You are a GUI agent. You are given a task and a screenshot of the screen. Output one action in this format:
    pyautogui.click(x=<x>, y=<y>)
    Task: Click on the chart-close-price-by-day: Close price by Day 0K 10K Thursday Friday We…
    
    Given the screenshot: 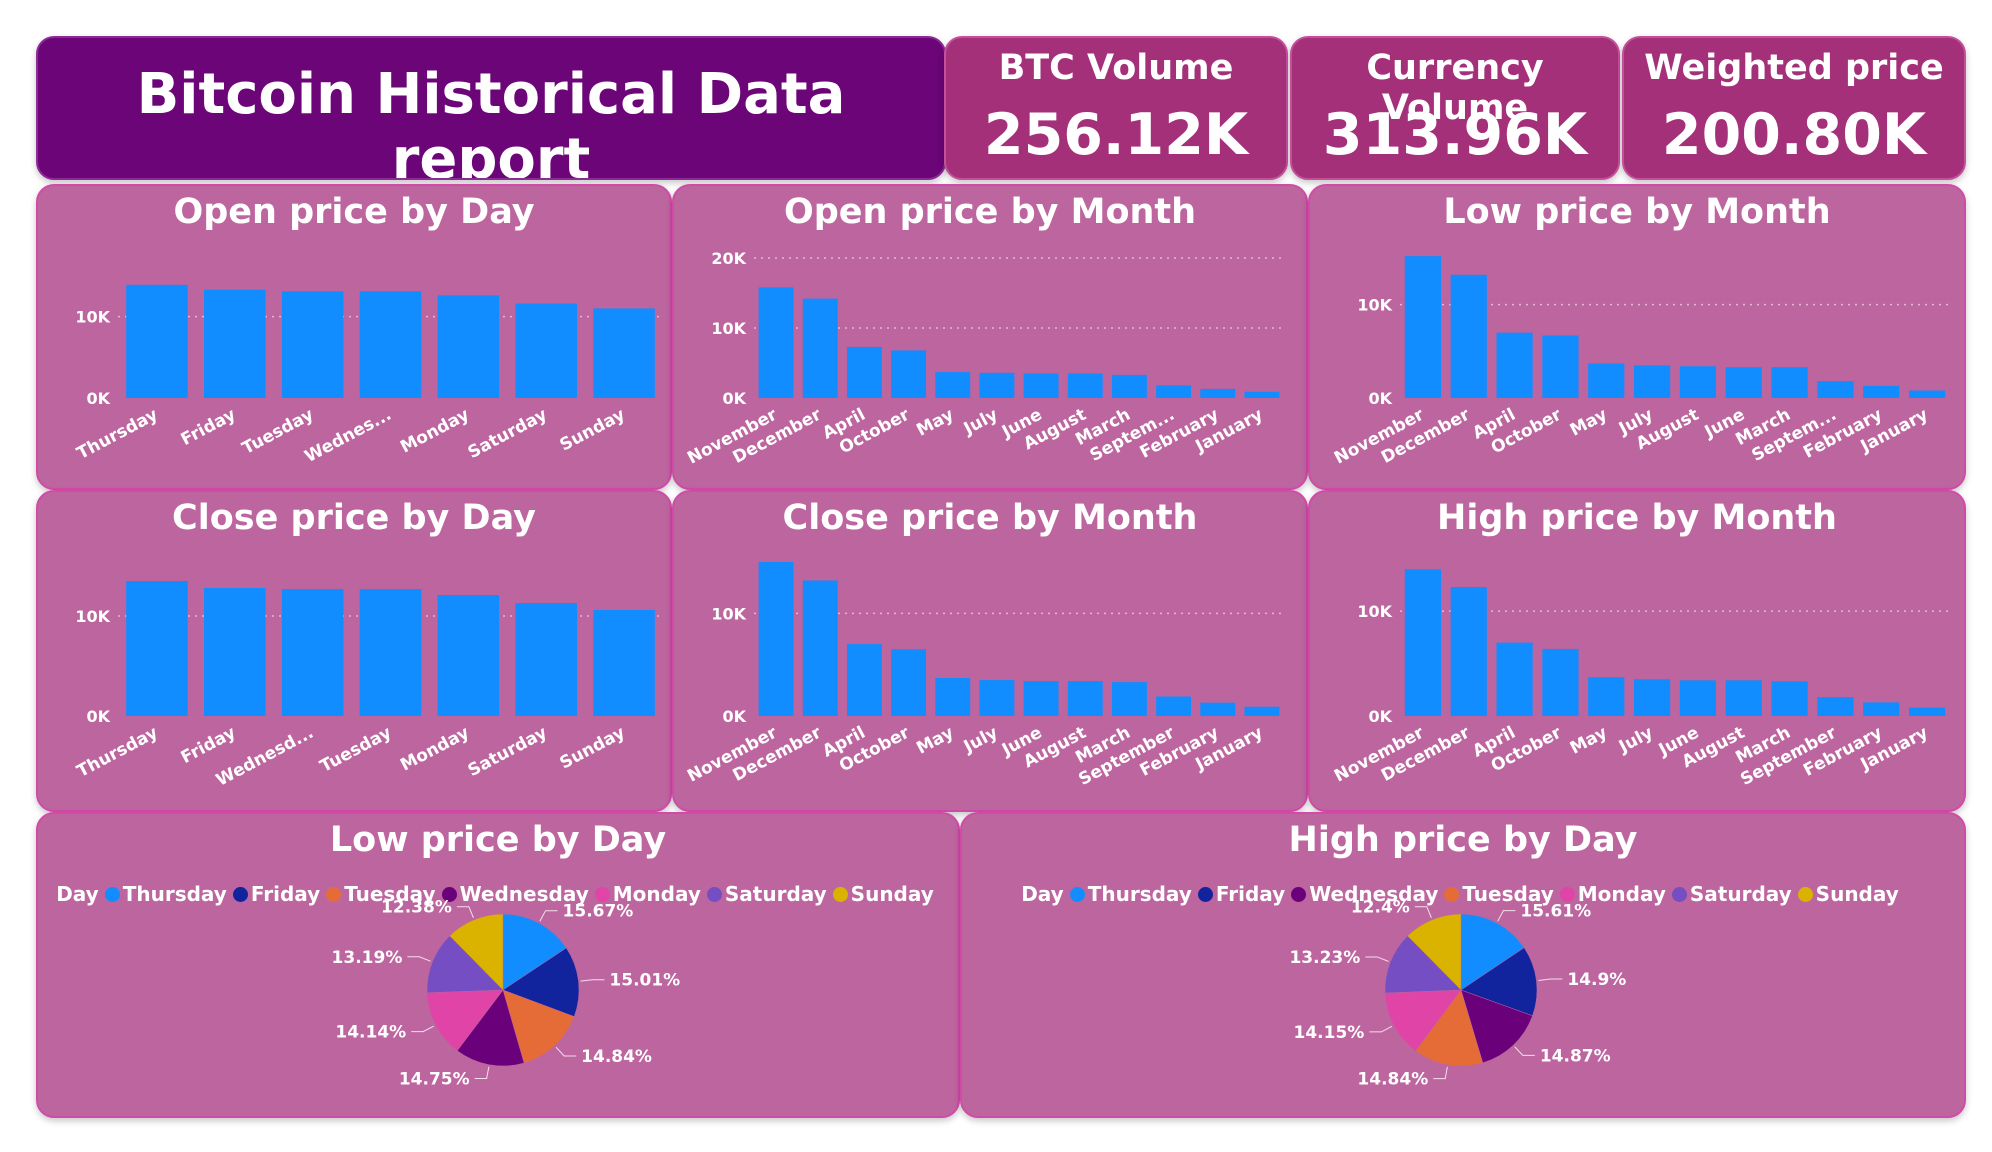 What is the action you would take?
    pyautogui.click(x=354, y=651)
    